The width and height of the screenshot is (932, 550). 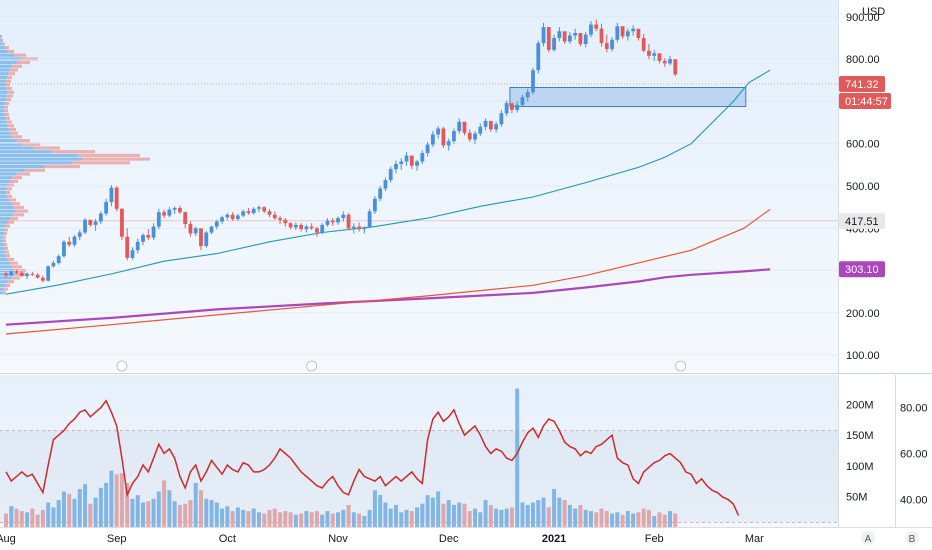 I want to click on countdown-badge: 01:44:57, so click(x=866, y=102).